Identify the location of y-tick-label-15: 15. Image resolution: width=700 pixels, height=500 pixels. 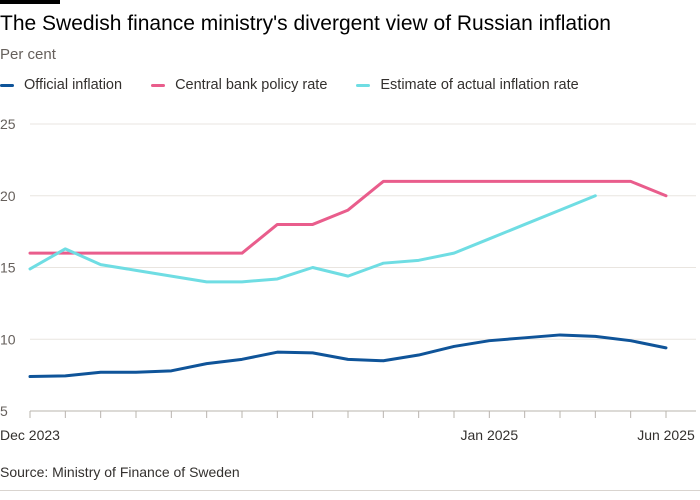
(8, 268).